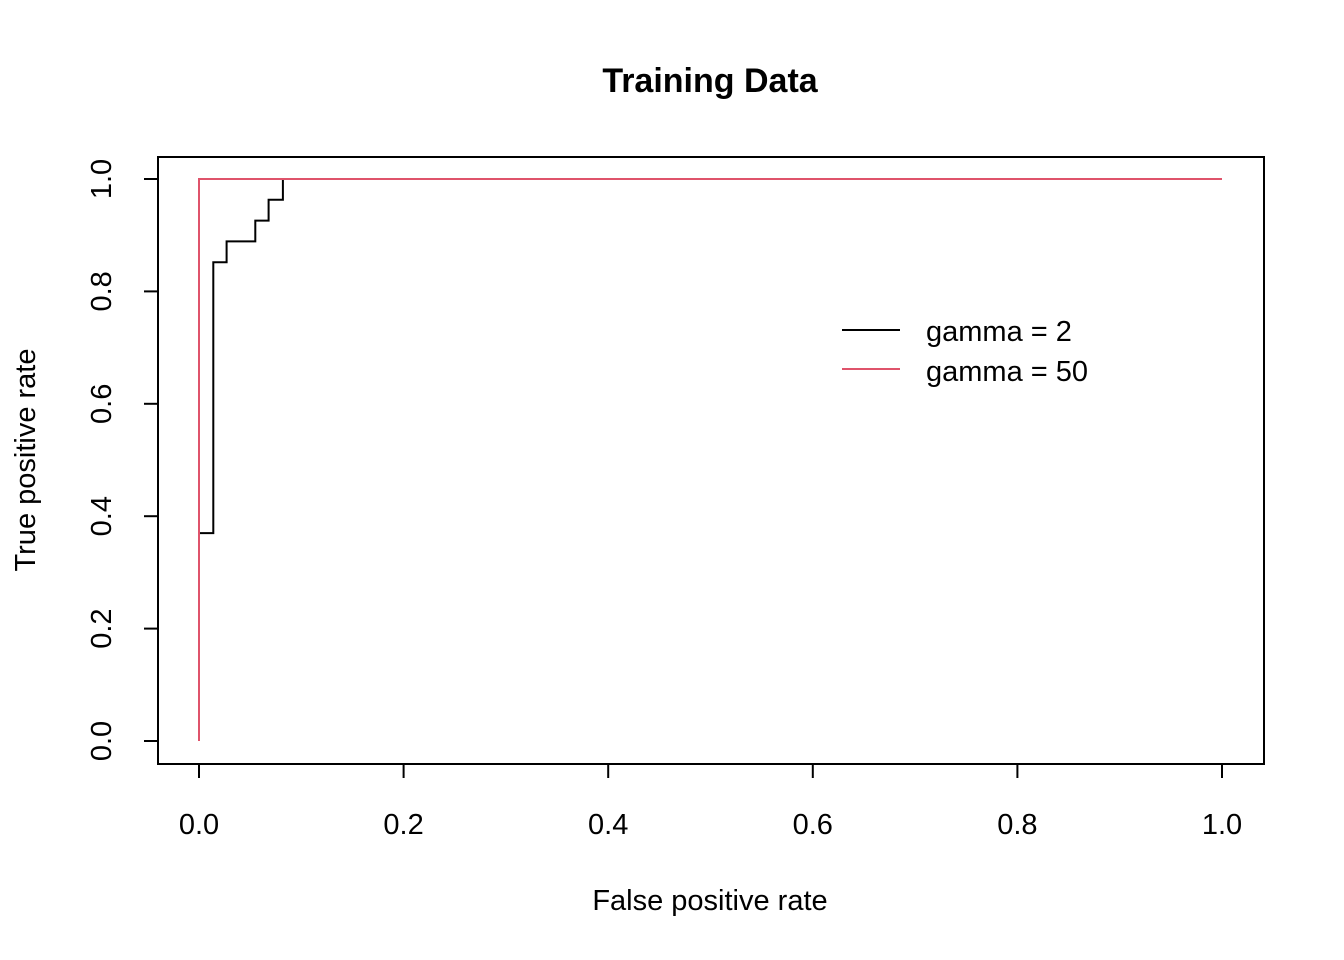  What do you see at coordinates (199, 825) in the screenshot?
I see `x-tick-label: 0.0` at bounding box center [199, 825].